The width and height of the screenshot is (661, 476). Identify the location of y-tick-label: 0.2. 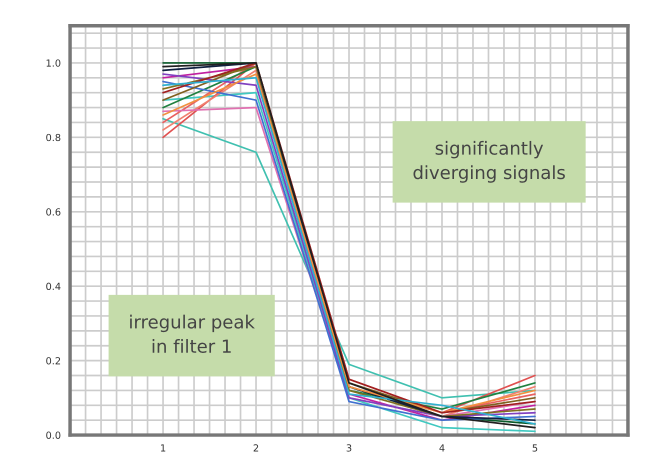
(53, 360).